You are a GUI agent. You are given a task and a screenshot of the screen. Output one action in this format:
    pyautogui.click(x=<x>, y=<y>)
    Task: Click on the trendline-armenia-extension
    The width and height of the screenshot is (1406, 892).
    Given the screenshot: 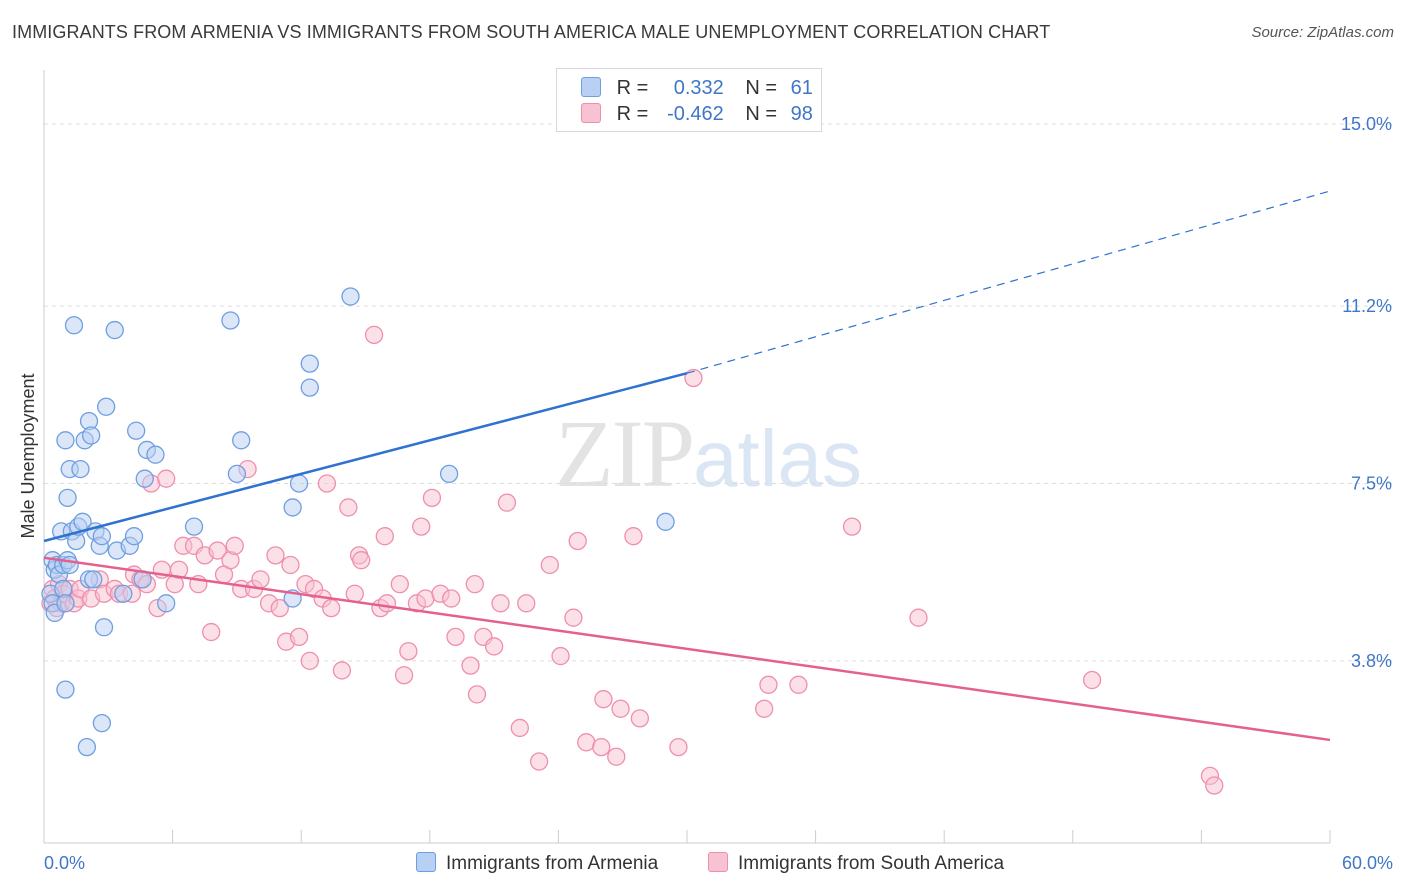 What is the action you would take?
    pyautogui.click(x=1008, y=282)
    